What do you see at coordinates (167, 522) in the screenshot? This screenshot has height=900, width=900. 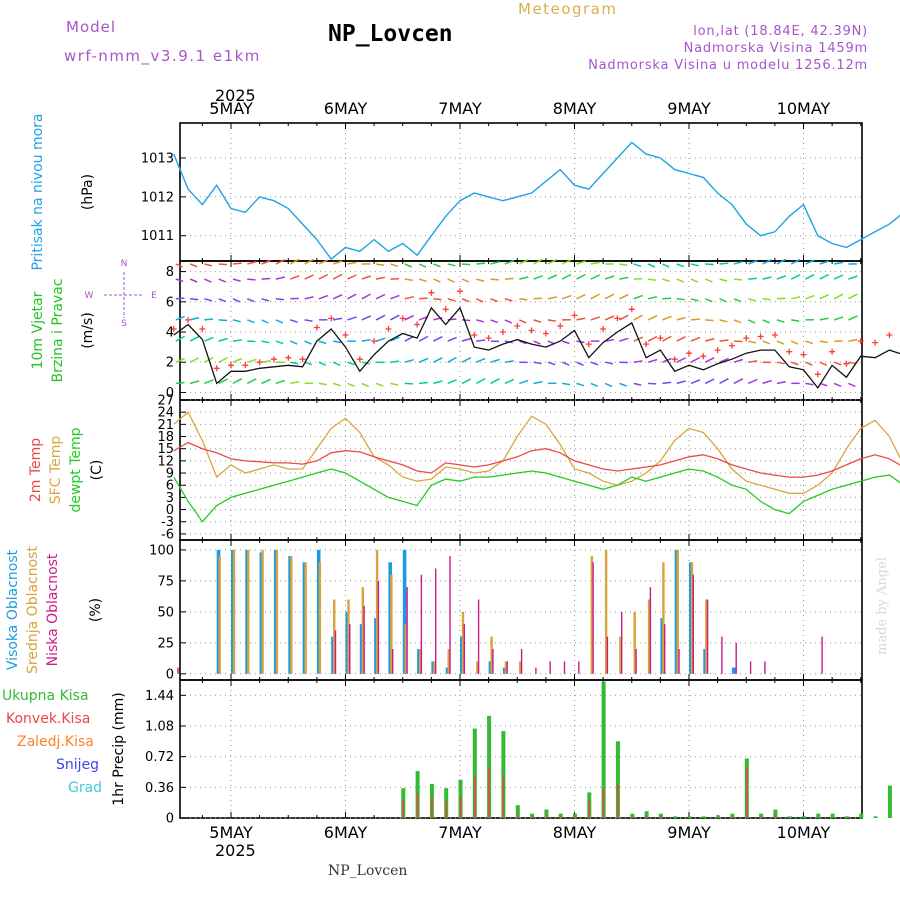 I see `ytick-label: -3` at bounding box center [167, 522].